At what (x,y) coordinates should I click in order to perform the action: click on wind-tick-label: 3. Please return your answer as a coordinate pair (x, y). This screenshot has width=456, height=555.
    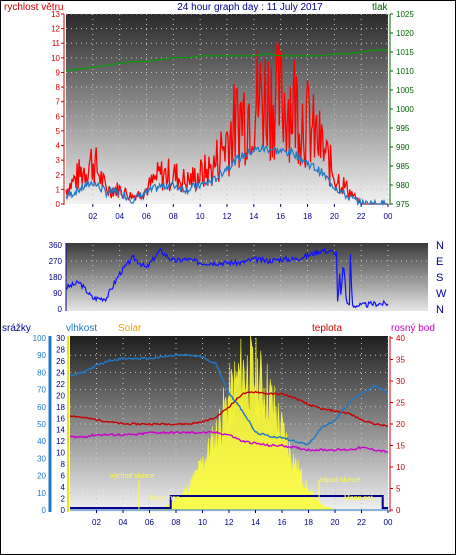
    Looking at the image, I should click on (58, 160).